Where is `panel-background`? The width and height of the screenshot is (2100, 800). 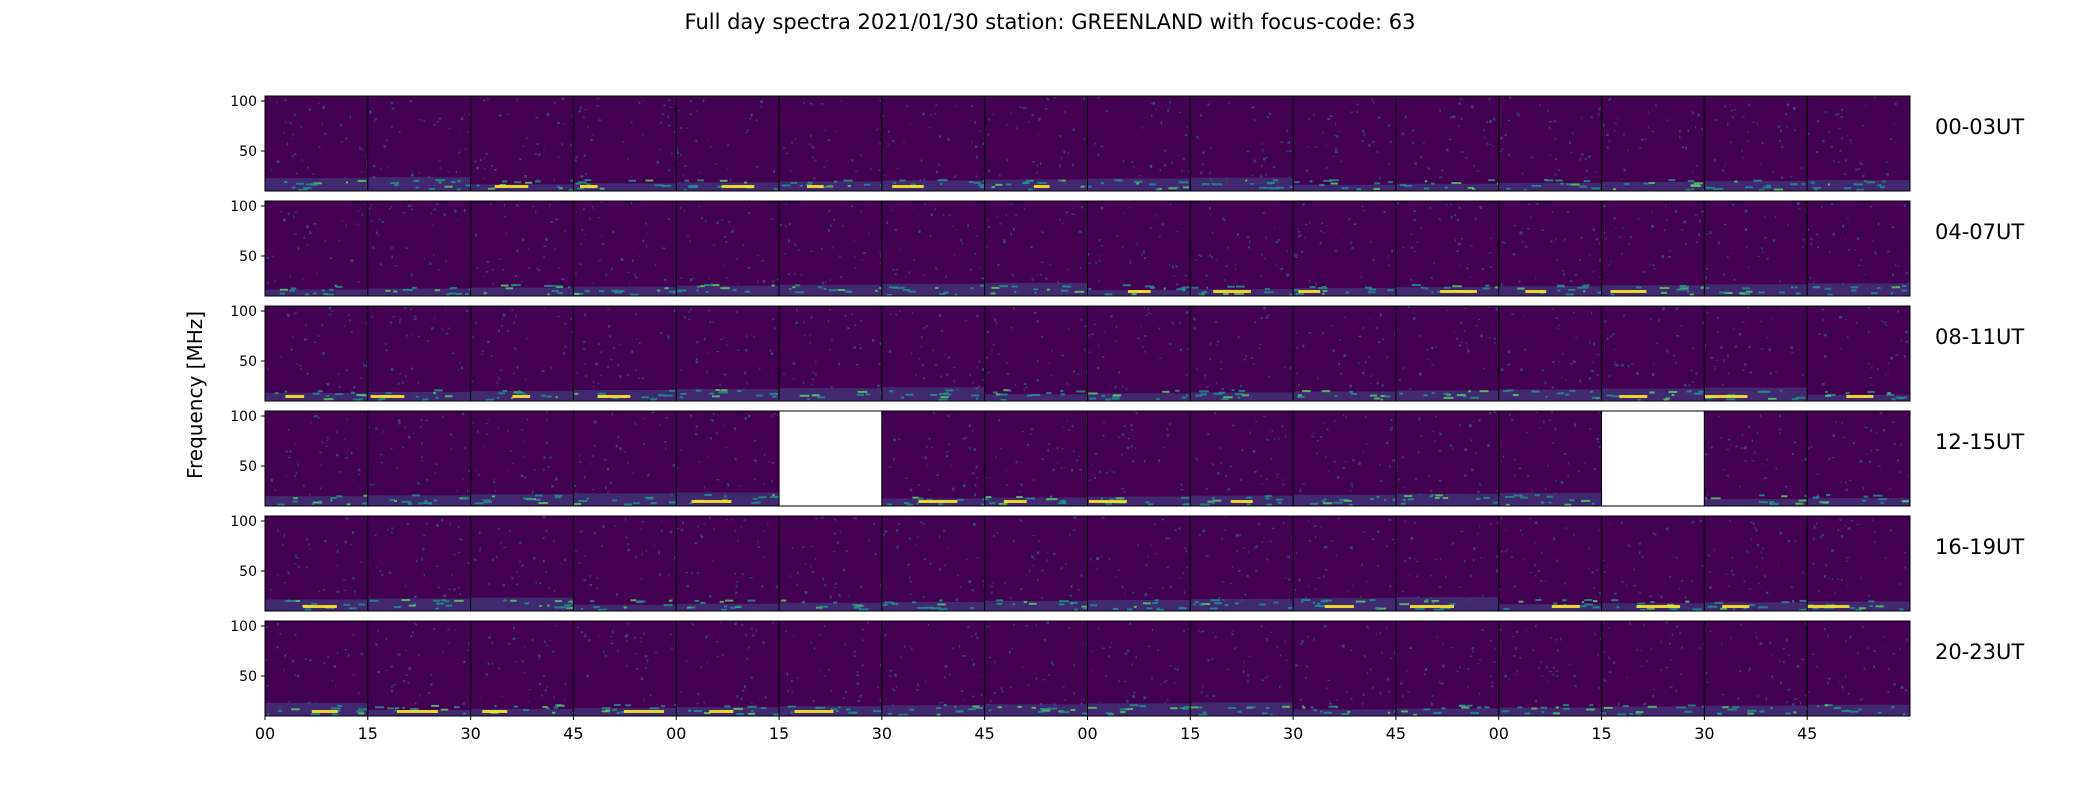
panel-background is located at coordinates (1653, 353).